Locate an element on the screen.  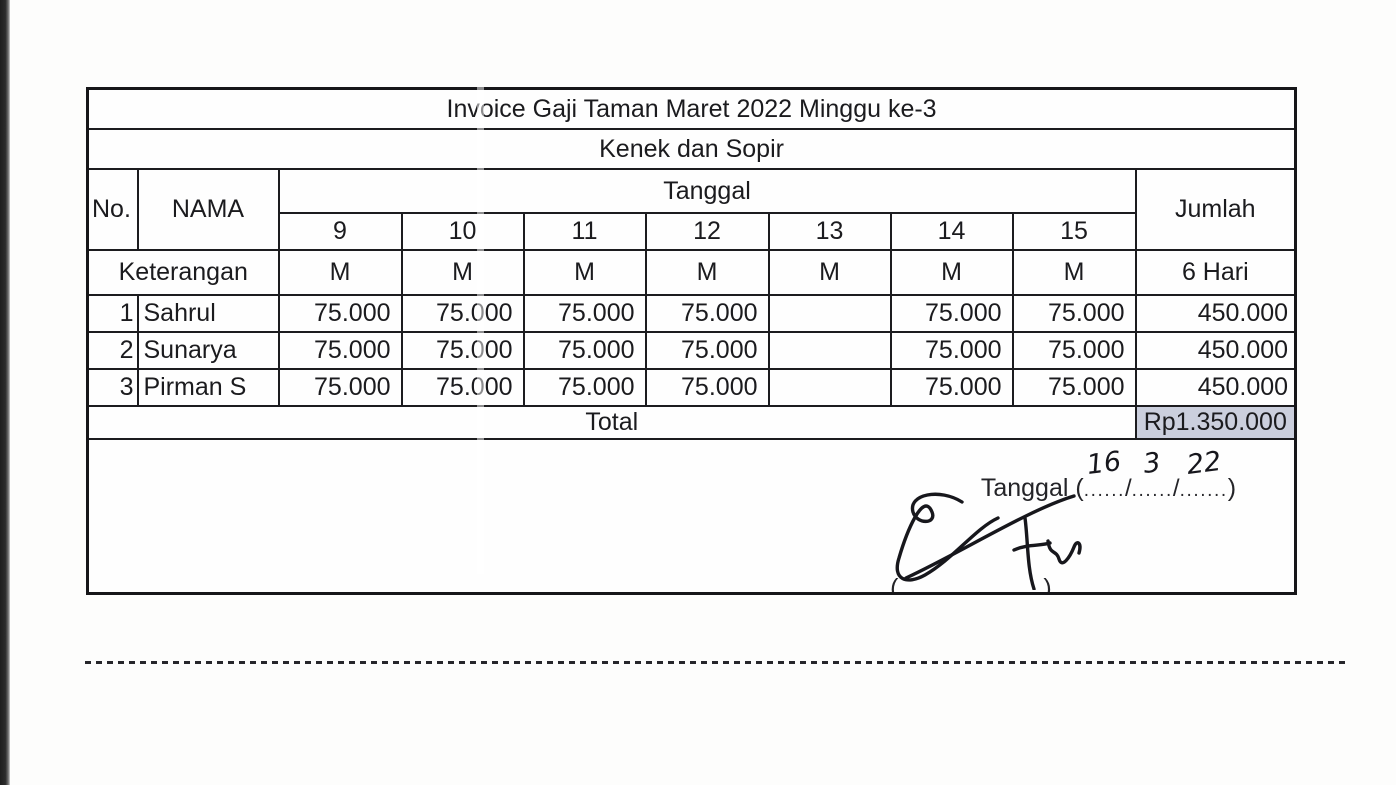
signature-date-line: Tanggal (...... 16/...... 3/....... 22) is located at coordinates (1108, 474).